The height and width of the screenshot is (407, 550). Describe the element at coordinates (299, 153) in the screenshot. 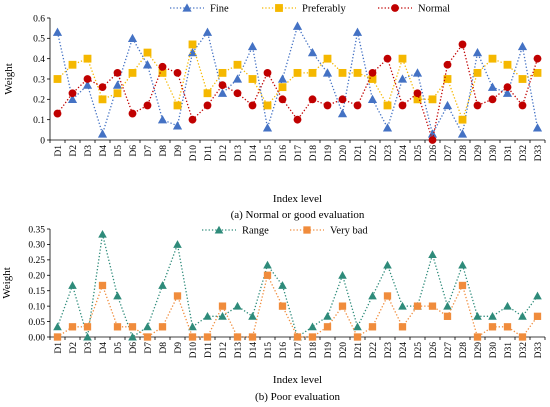

I see `x-tick-label: D17` at that location.